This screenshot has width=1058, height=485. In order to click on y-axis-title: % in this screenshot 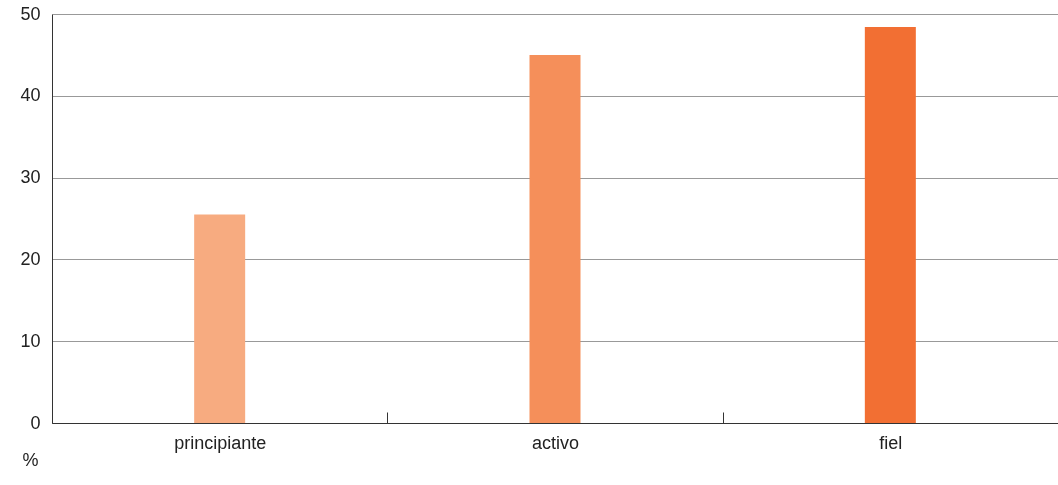, I will do `click(30, 459)`.